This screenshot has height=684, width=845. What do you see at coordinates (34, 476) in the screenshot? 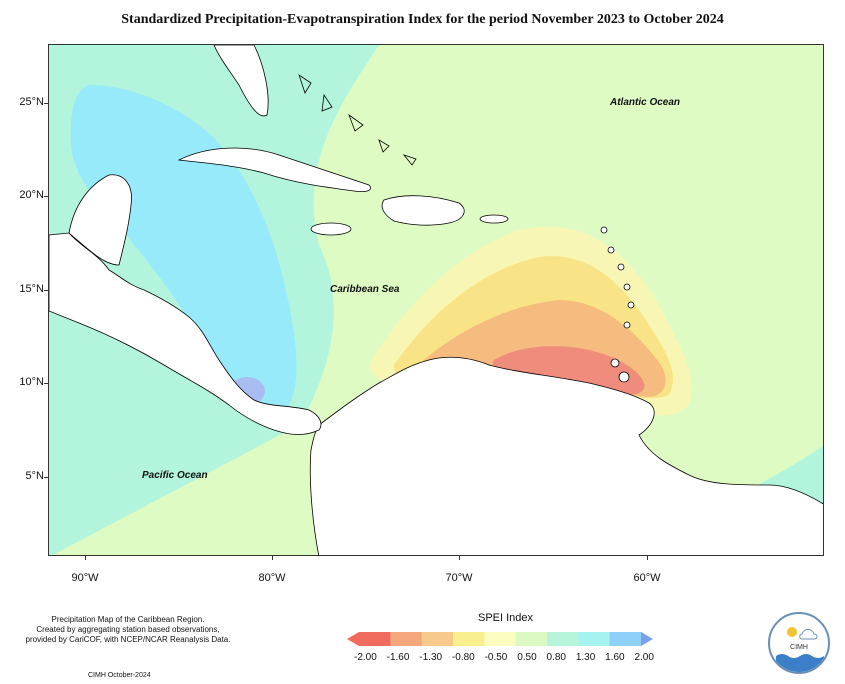
I see `lat-label-5n: 5°N` at bounding box center [34, 476].